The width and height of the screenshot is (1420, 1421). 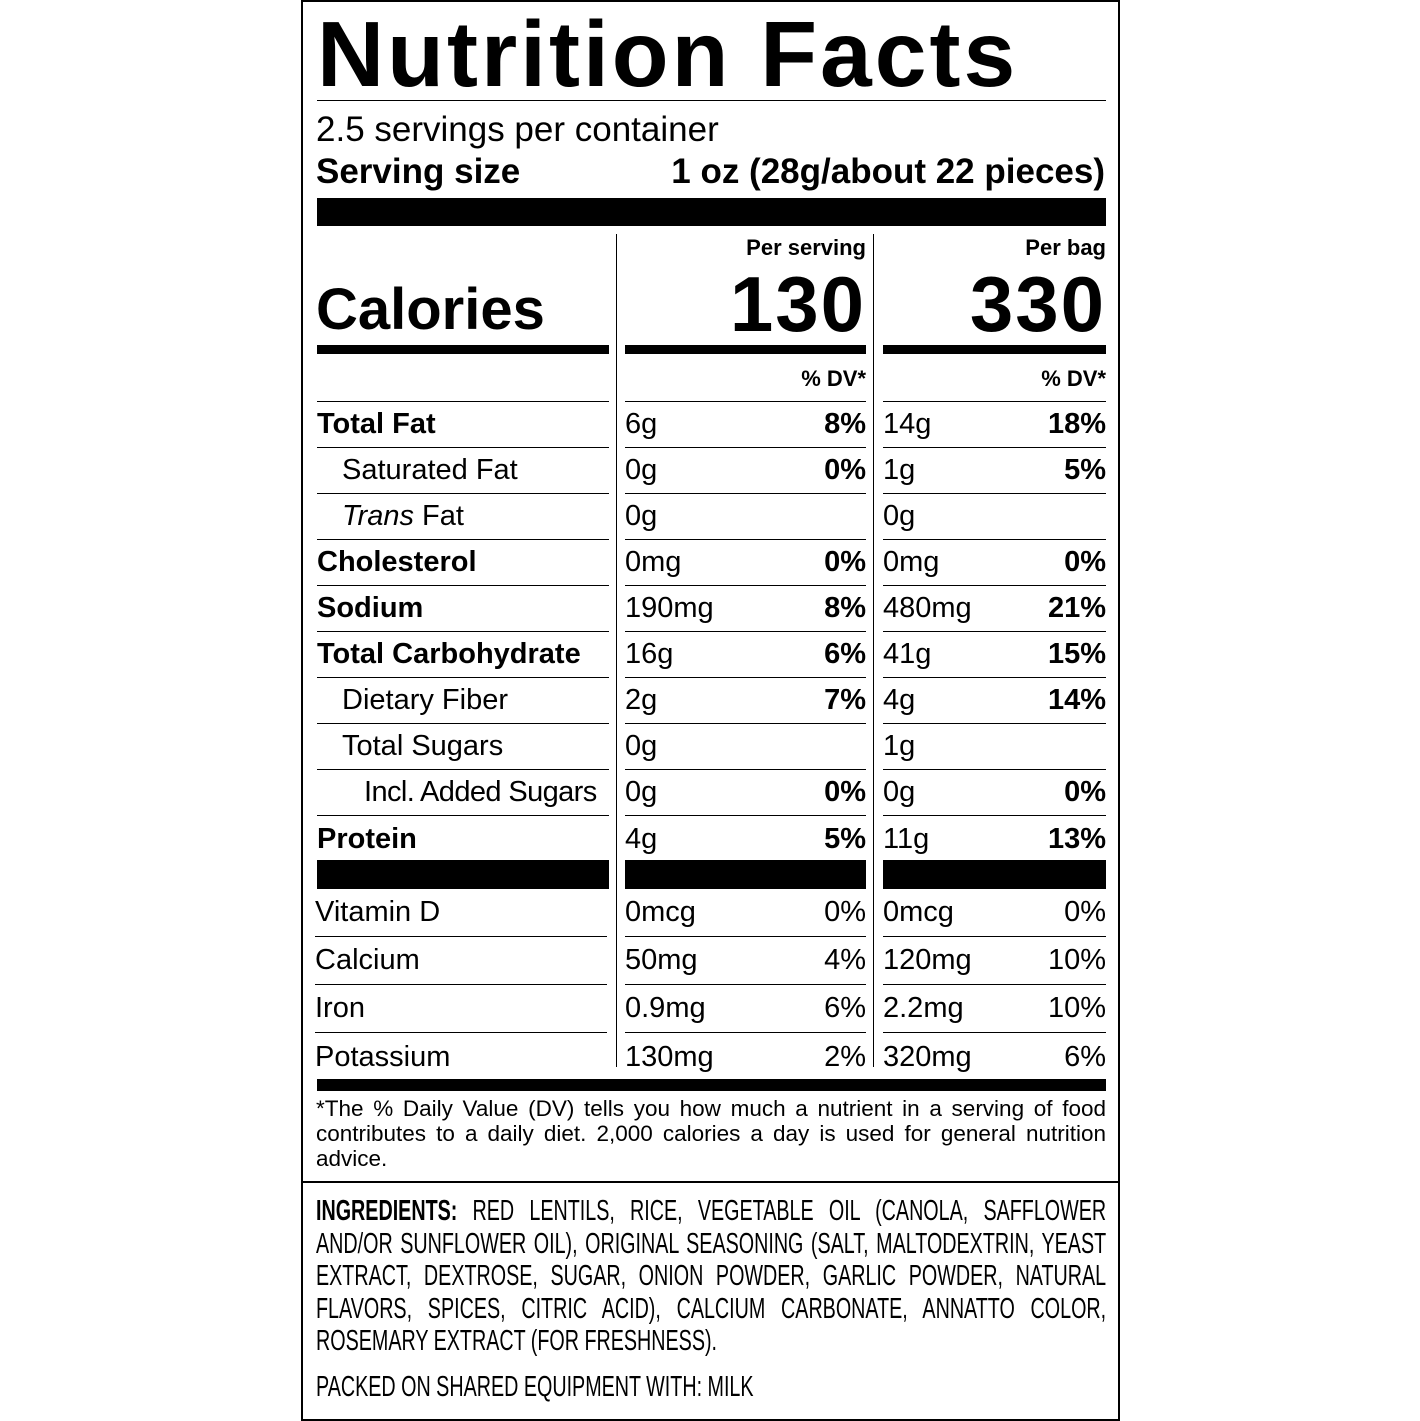 I want to click on vitamin-row: Potassium 130mg 2% 320mg 6%, so click(x=710, y=1057).